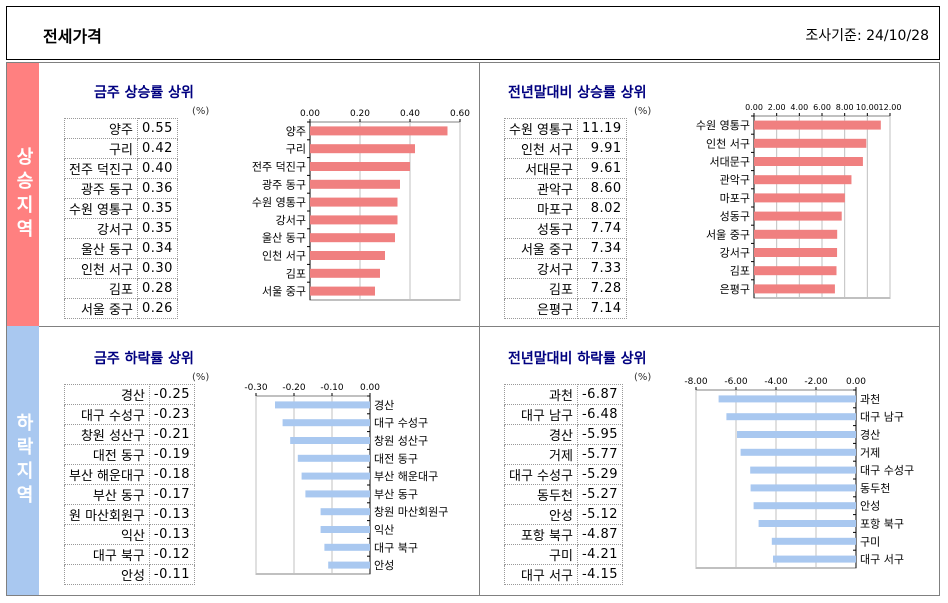 The image size is (948, 603). Describe the element at coordinates (882, 524) in the screenshot. I see `category-label: 포항 북구` at that location.